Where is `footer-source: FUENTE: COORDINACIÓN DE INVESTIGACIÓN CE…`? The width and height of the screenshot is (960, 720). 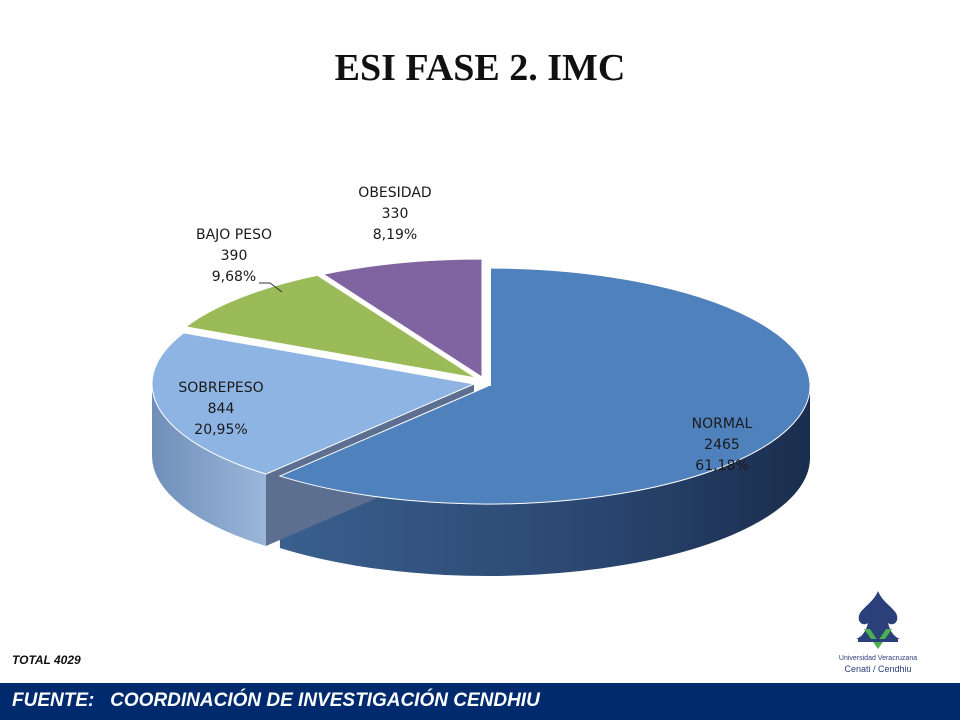 footer-source: FUENTE: COORDINACIÓN DE INVESTIGACIÓN CE… is located at coordinates (276, 700).